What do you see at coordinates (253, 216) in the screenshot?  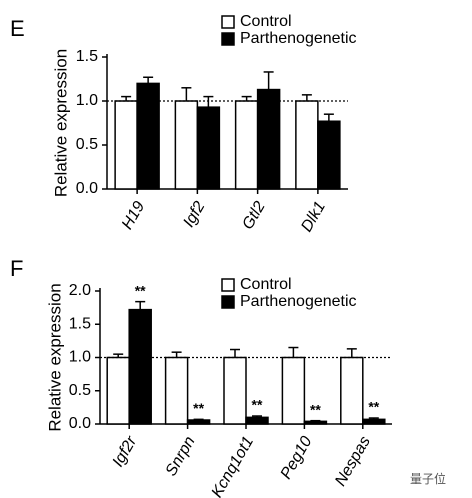 I see `x-tick-label: Gtl2` at bounding box center [253, 216].